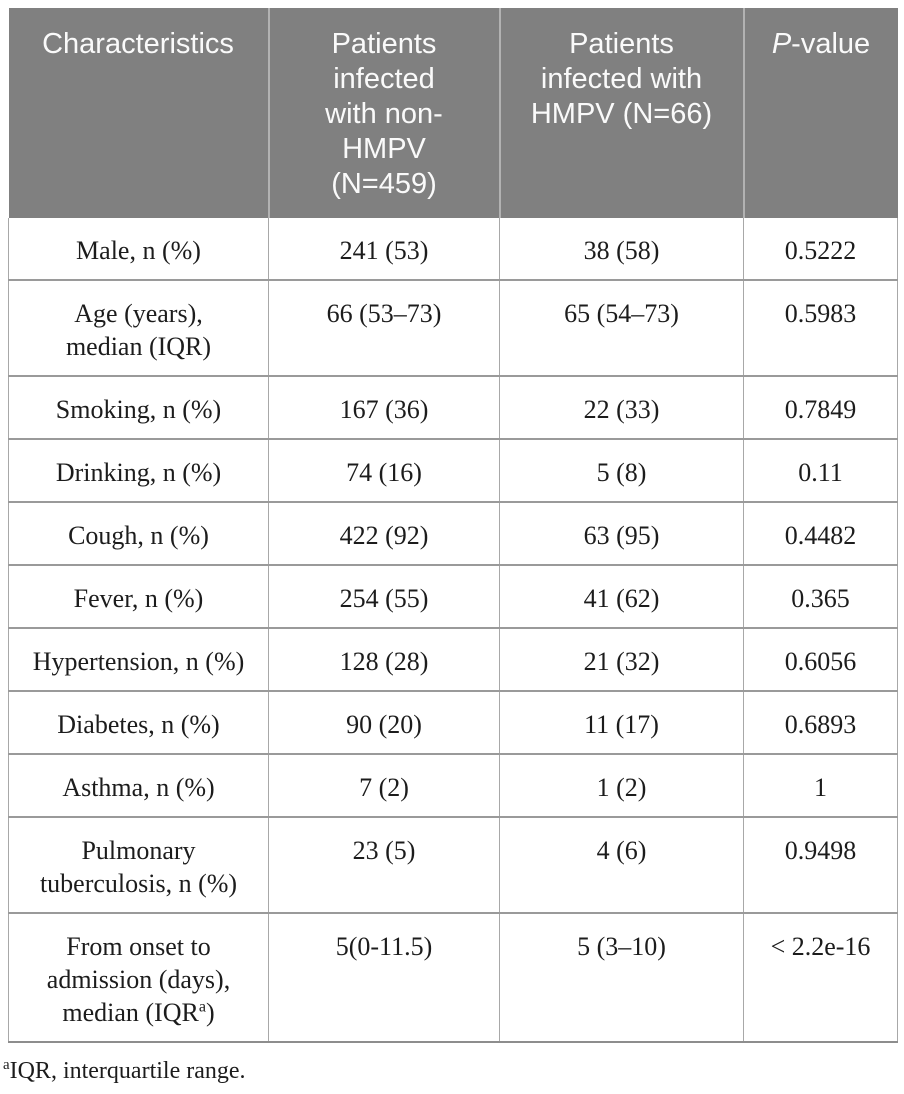 The width and height of the screenshot is (904, 1094). I want to click on table-row-2: Smoking, n (%) 167 (36) 22 (33) 0.7849, so click(453, 407).